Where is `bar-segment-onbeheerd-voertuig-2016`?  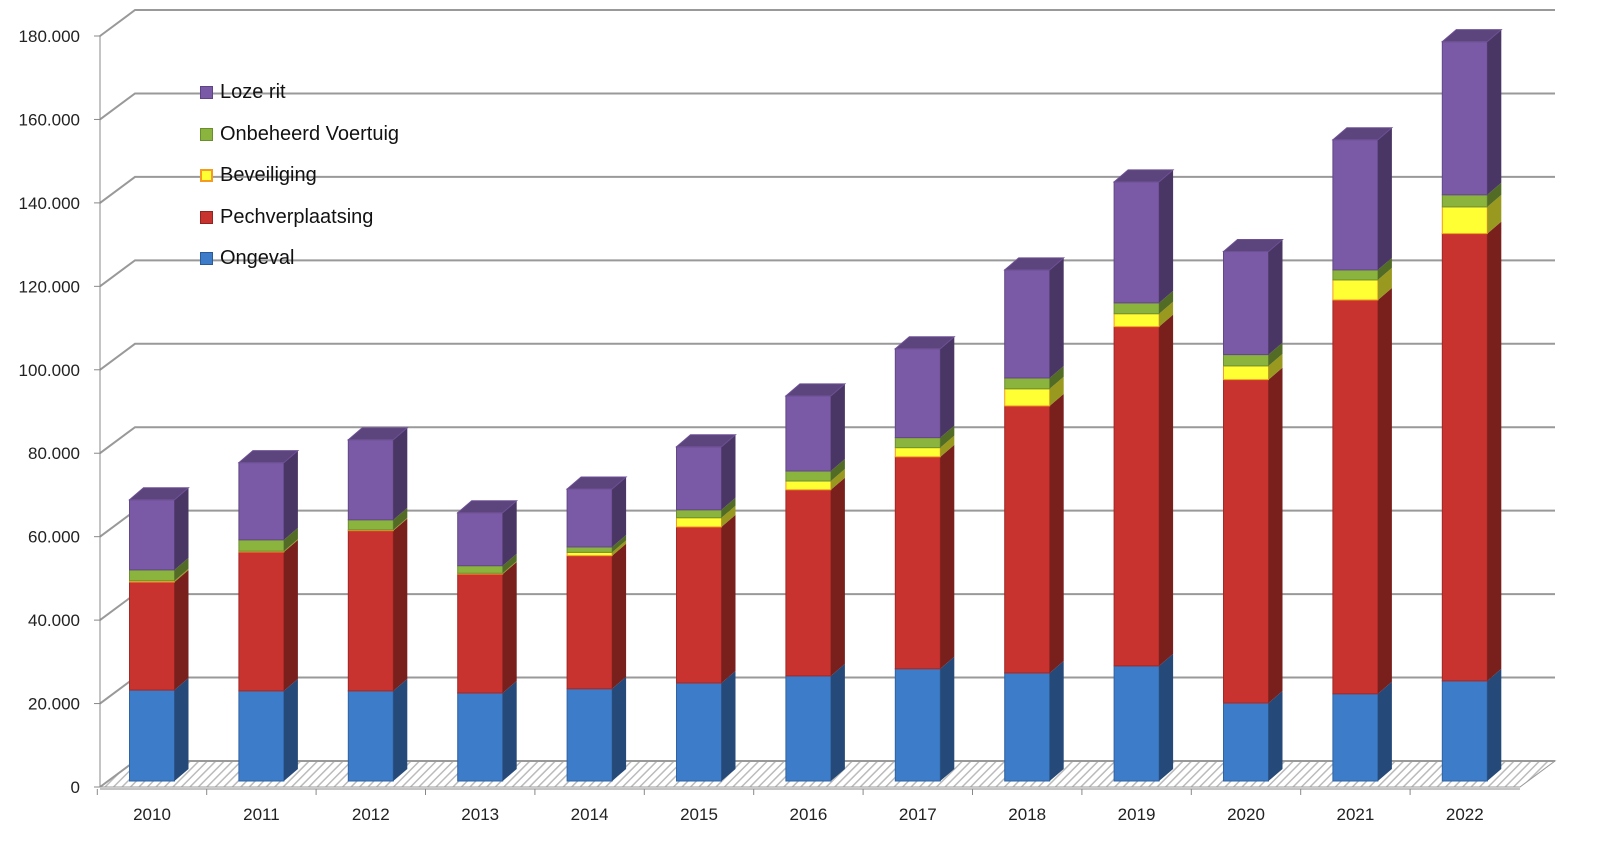 bar-segment-onbeheerd-voertuig-2016 is located at coordinates (808, 476).